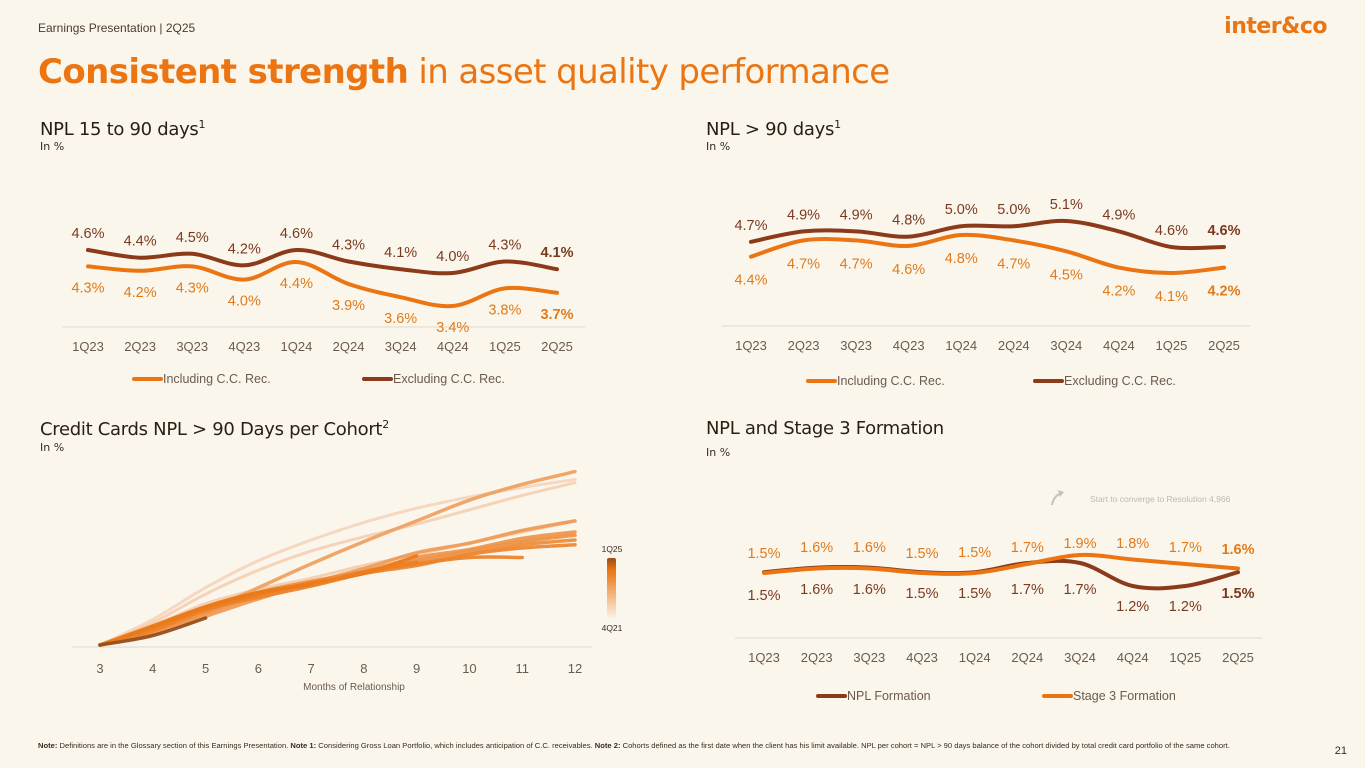  What do you see at coordinates (649, 72) in the screenshot?
I see `page-title-rest: in asset quality performance` at bounding box center [649, 72].